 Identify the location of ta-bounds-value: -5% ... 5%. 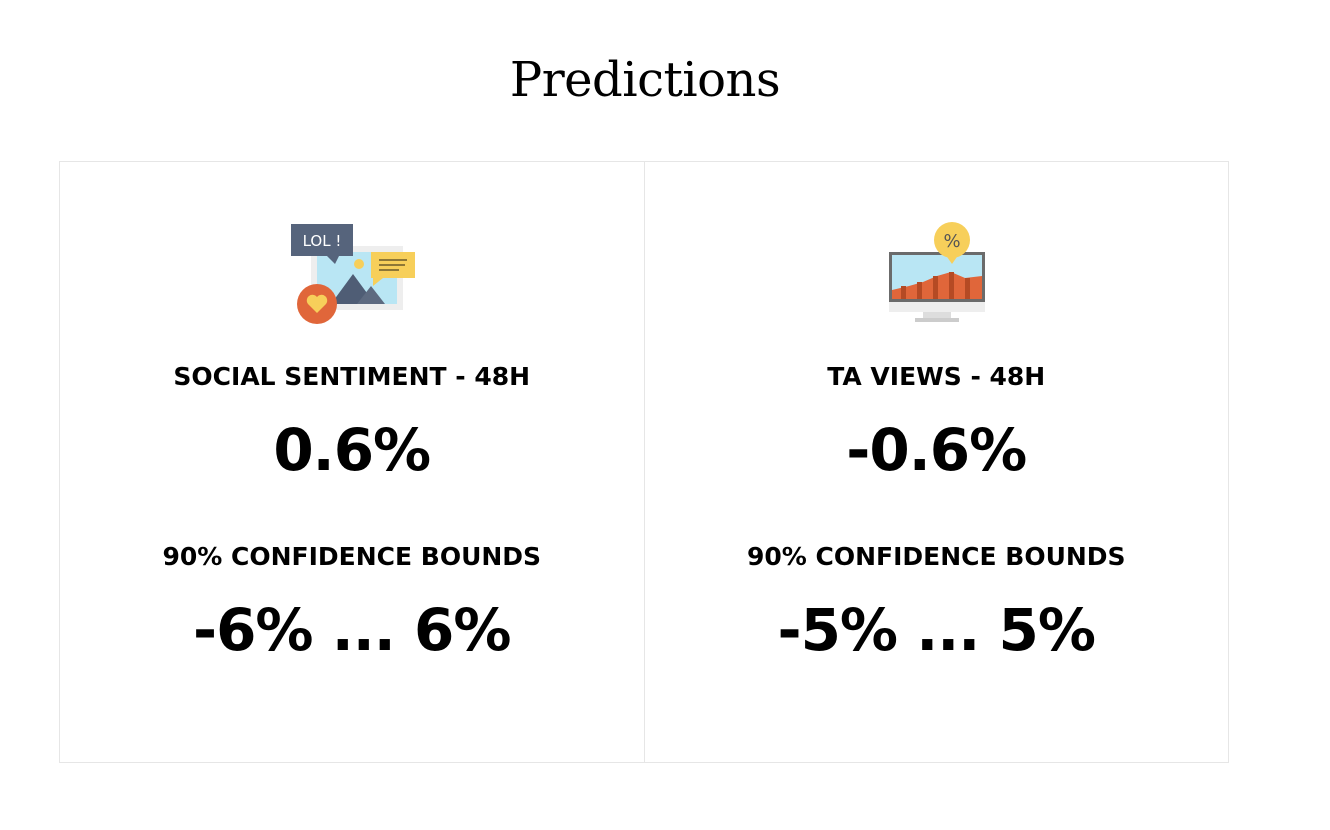
(936, 630).